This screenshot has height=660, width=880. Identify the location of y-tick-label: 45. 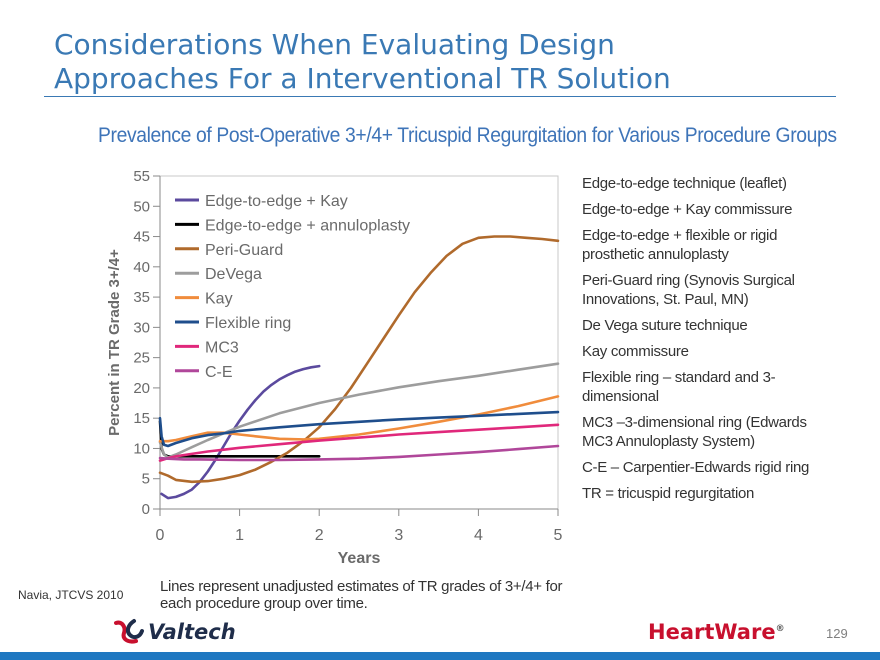
(141, 237).